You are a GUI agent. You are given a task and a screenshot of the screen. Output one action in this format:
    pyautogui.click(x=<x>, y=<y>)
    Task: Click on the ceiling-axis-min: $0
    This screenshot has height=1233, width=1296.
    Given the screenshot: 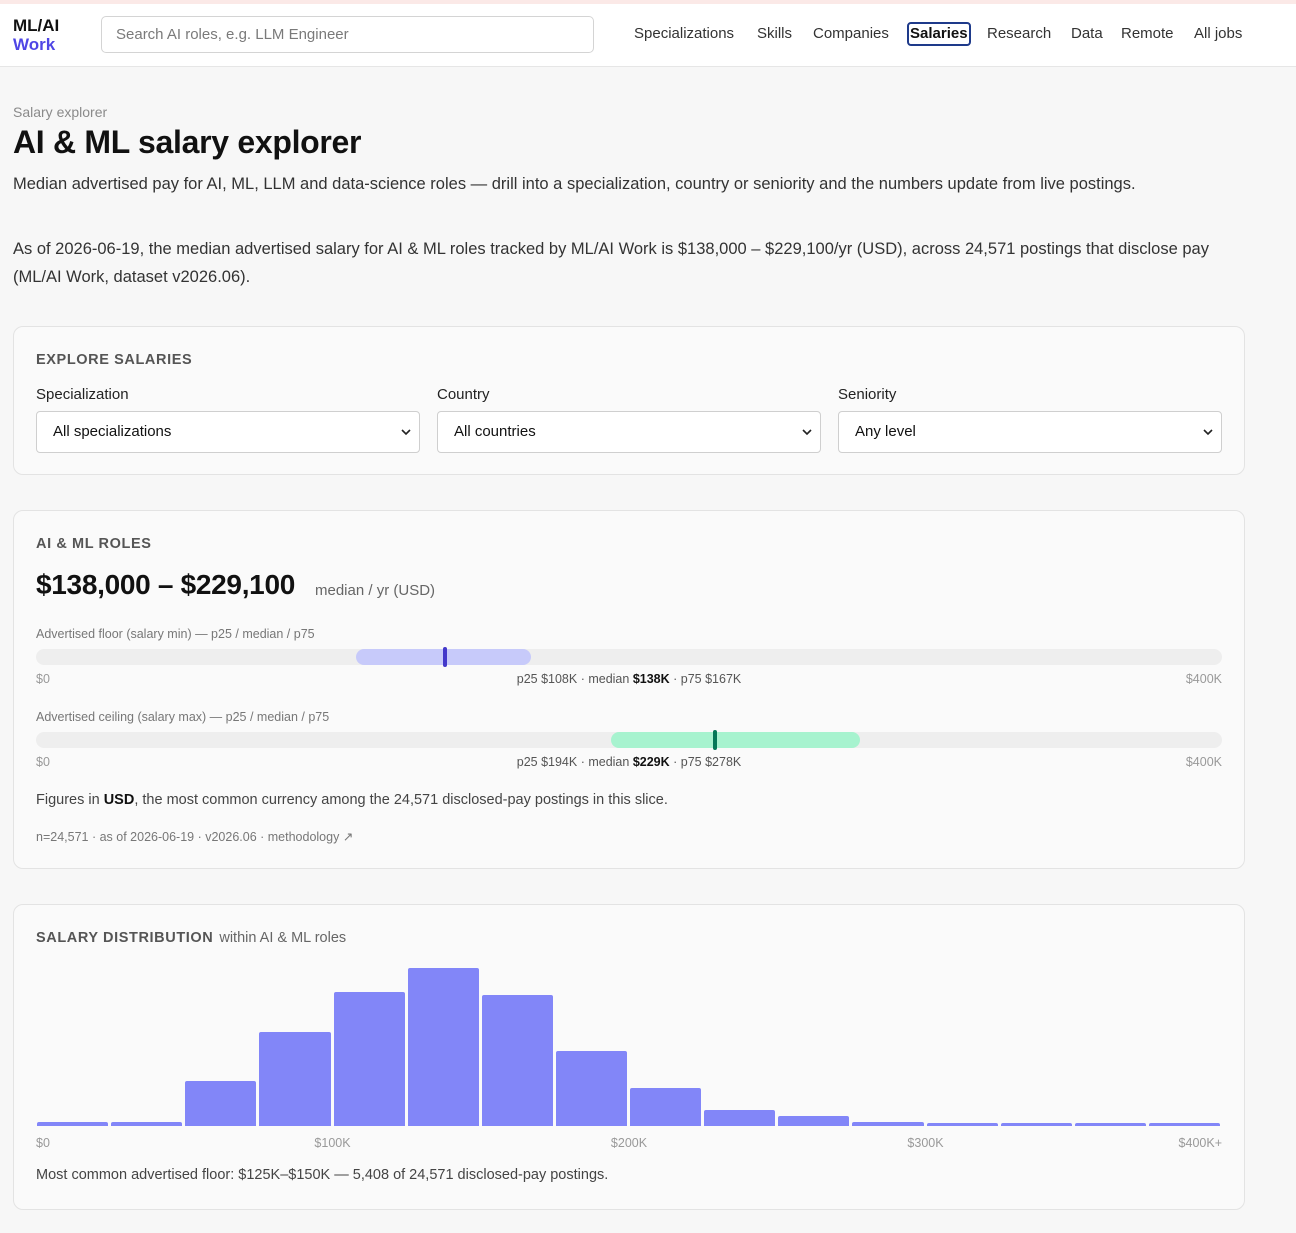 What is the action you would take?
    pyautogui.click(x=43, y=762)
    